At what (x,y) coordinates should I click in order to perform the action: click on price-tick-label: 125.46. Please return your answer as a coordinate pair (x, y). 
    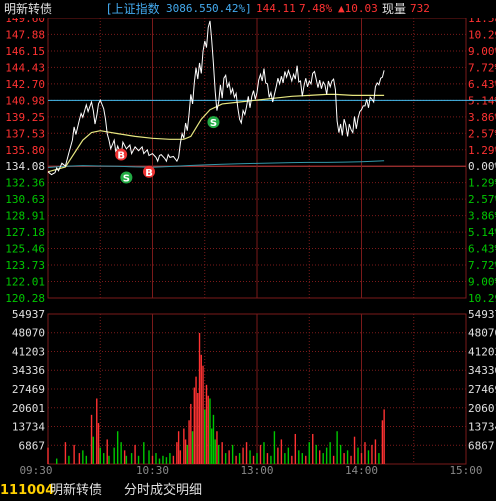
    Looking at the image, I should click on (25, 249).